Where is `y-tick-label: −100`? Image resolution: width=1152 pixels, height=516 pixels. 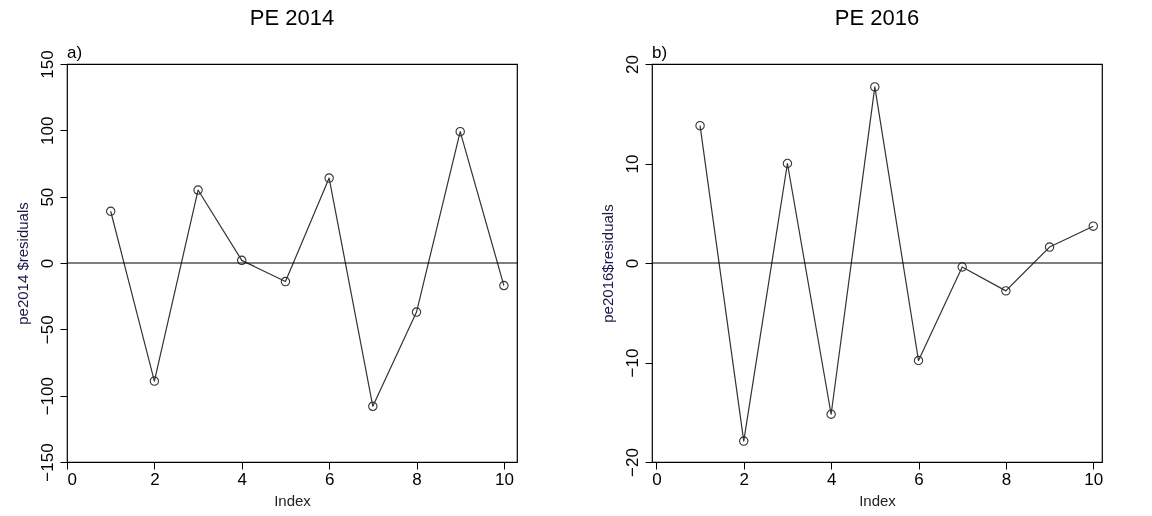 y-tick-label: −100 is located at coordinates (47, 396).